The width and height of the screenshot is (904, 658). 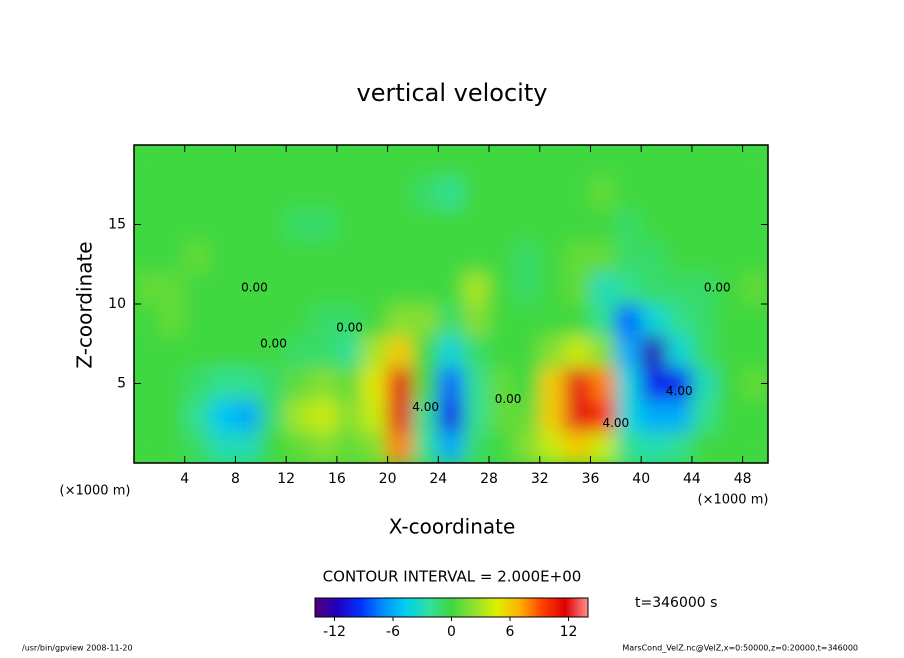 I want to click on x-tick-label: 20, so click(x=388, y=479).